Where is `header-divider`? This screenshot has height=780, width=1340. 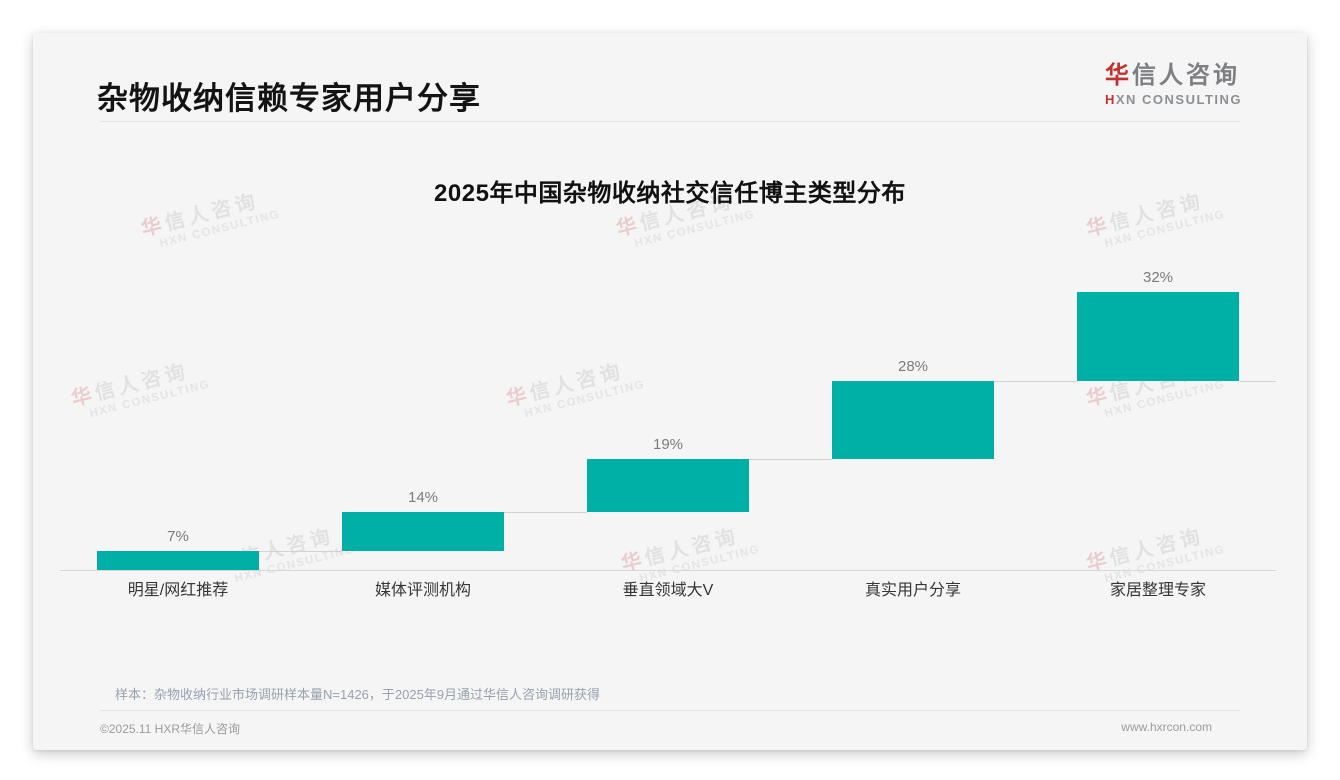 header-divider is located at coordinates (670, 121).